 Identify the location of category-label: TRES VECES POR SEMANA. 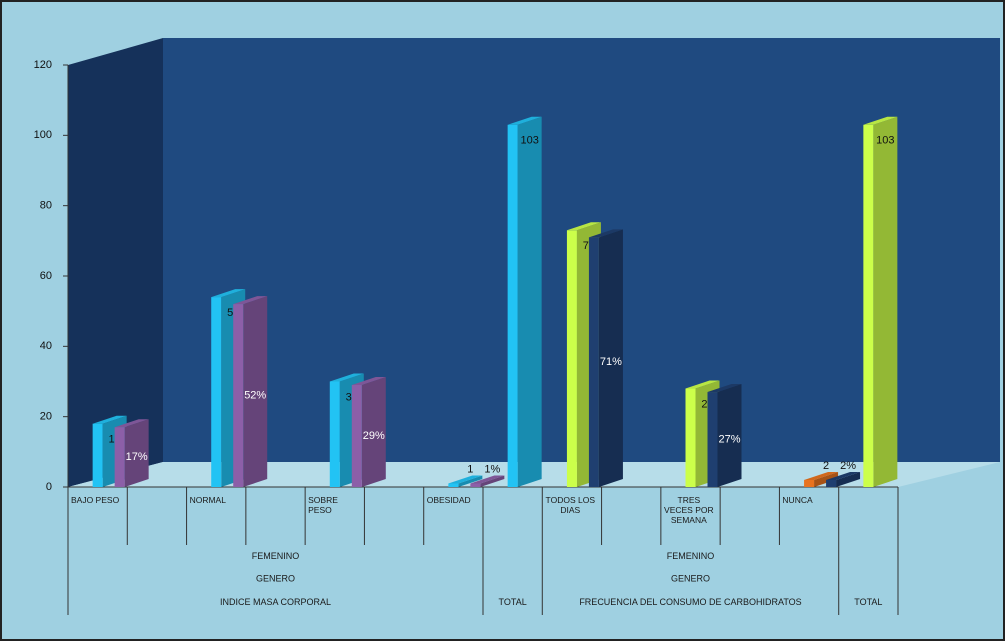
(689, 510).